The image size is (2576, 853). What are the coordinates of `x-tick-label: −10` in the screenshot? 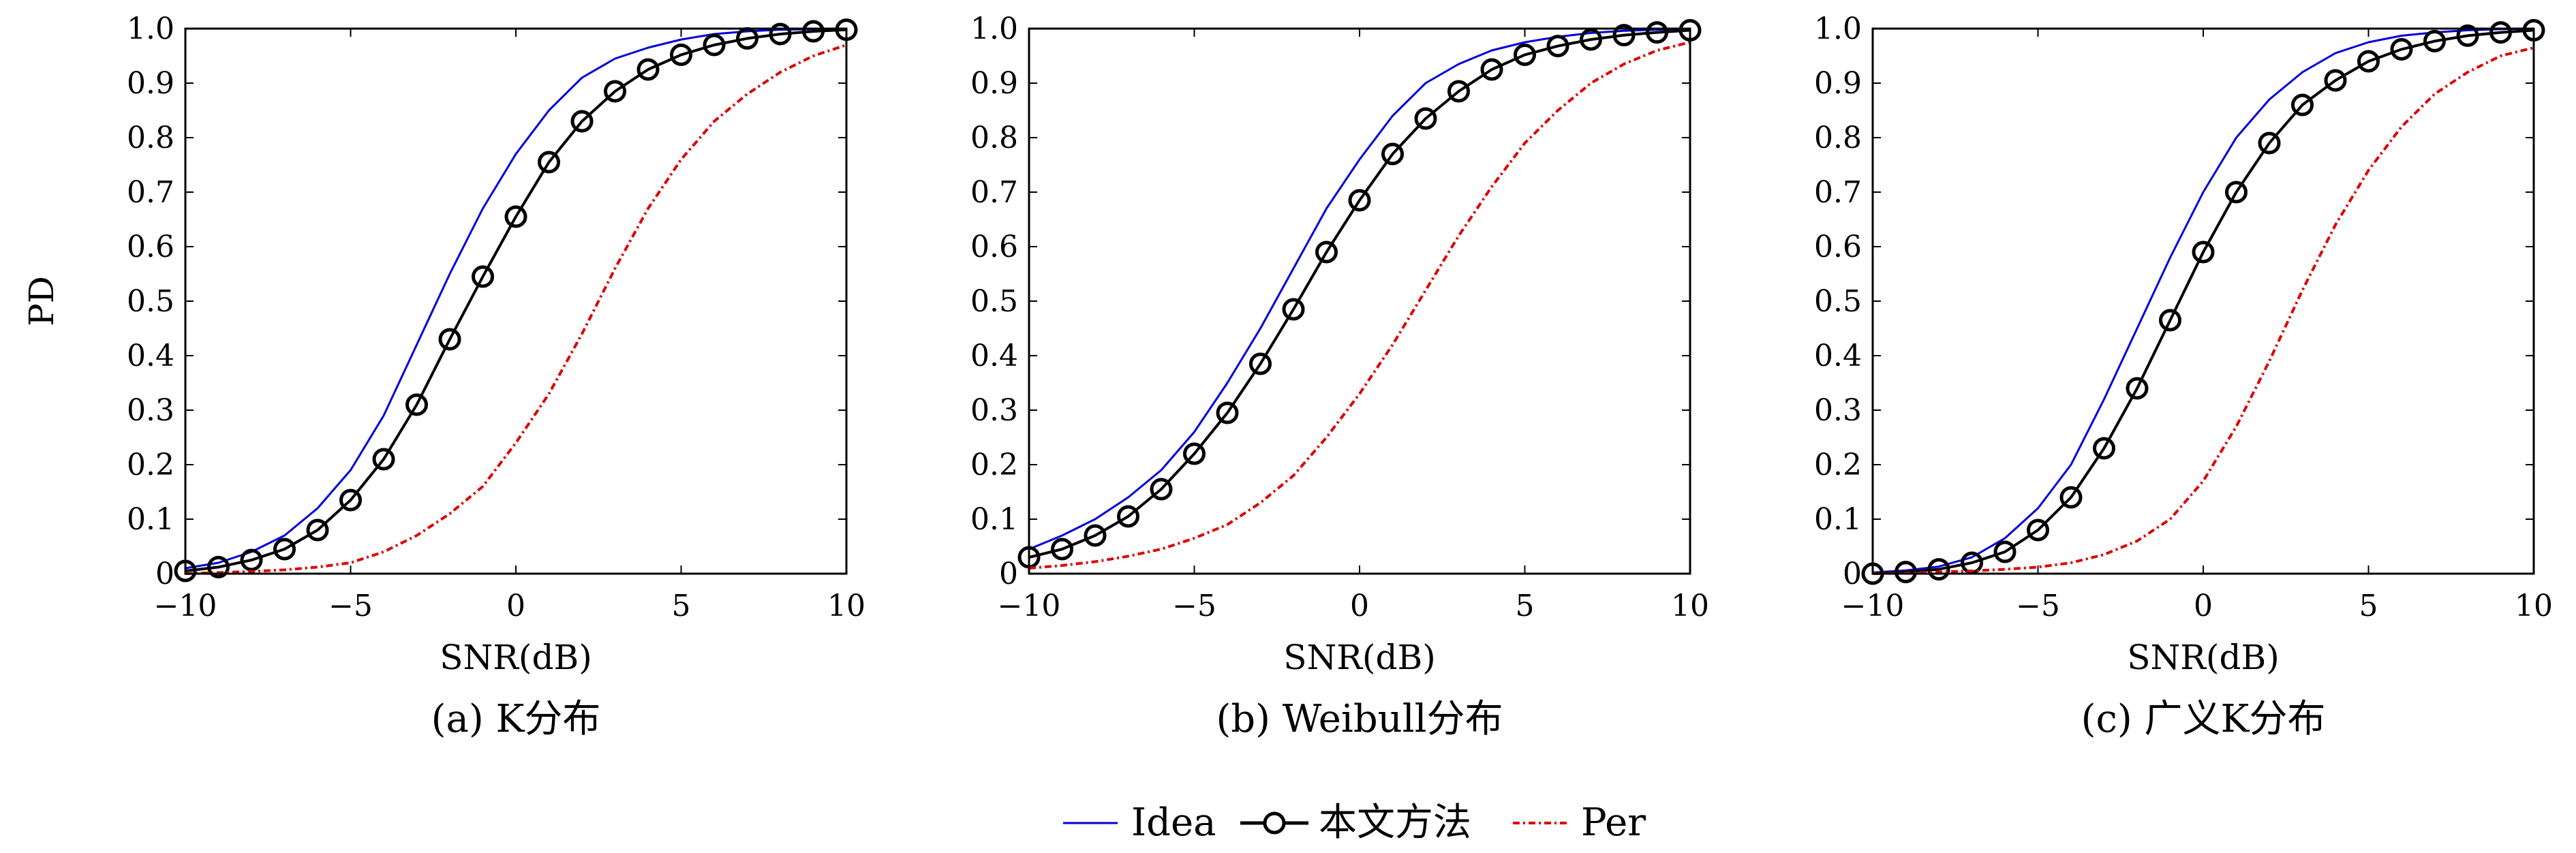 It's located at (185, 606).